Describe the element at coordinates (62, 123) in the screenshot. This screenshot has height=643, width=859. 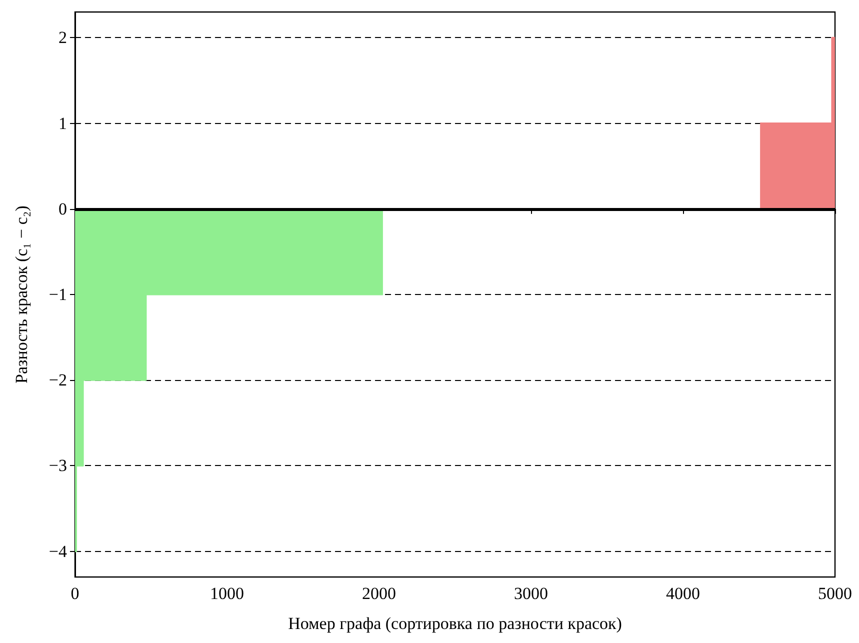
I see `y-tick-label: 1` at that location.